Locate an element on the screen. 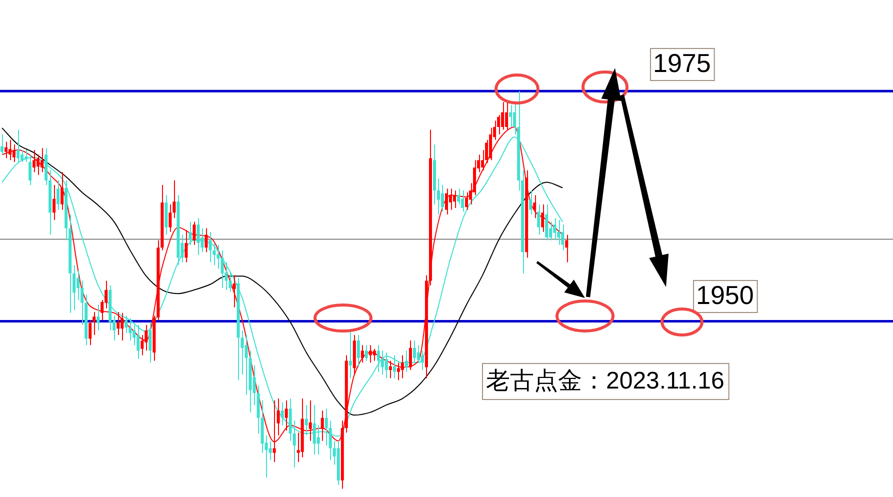 This screenshot has height=497, width=893. ref-line-label: 1975 is located at coordinates (682, 63).